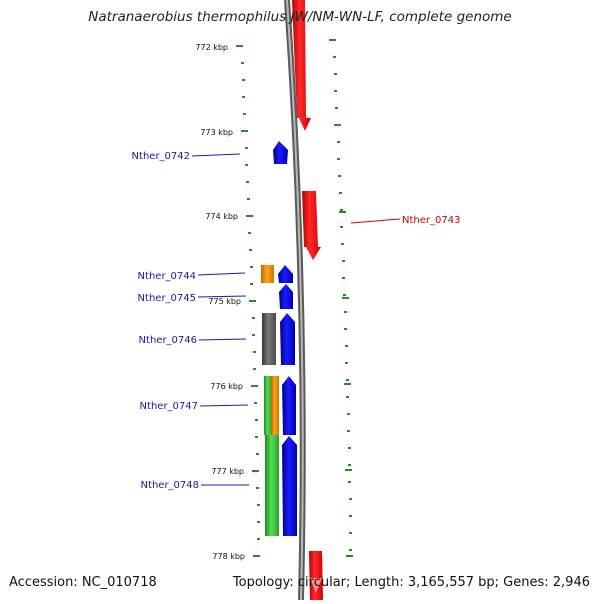  What do you see at coordinates (170, 485) in the screenshot?
I see `gene-label: Nther_0748` at bounding box center [170, 485].